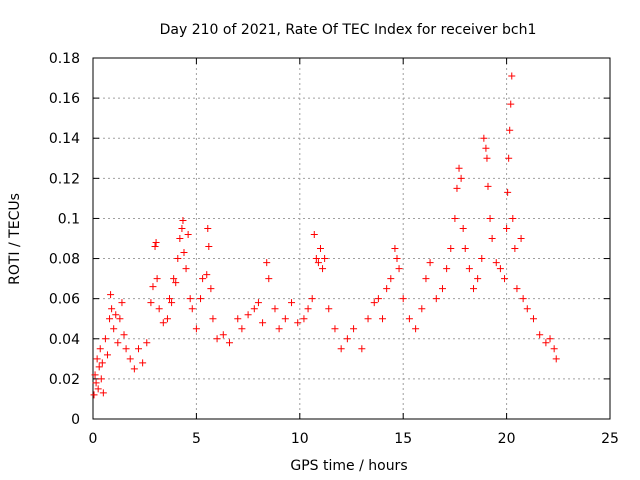  Describe the element at coordinates (348, 466) in the screenshot. I see `x-axis-label: GPS time / hours` at that location.